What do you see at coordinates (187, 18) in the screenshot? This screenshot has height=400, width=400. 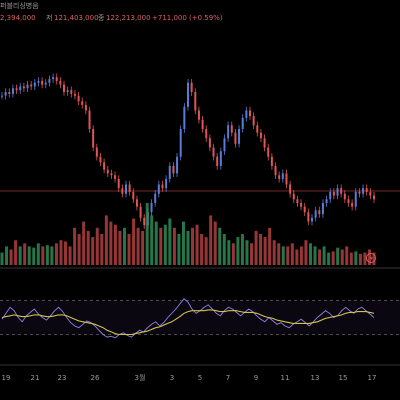 I see `header-change: +711,000 (+0.59%)` at bounding box center [187, 18].